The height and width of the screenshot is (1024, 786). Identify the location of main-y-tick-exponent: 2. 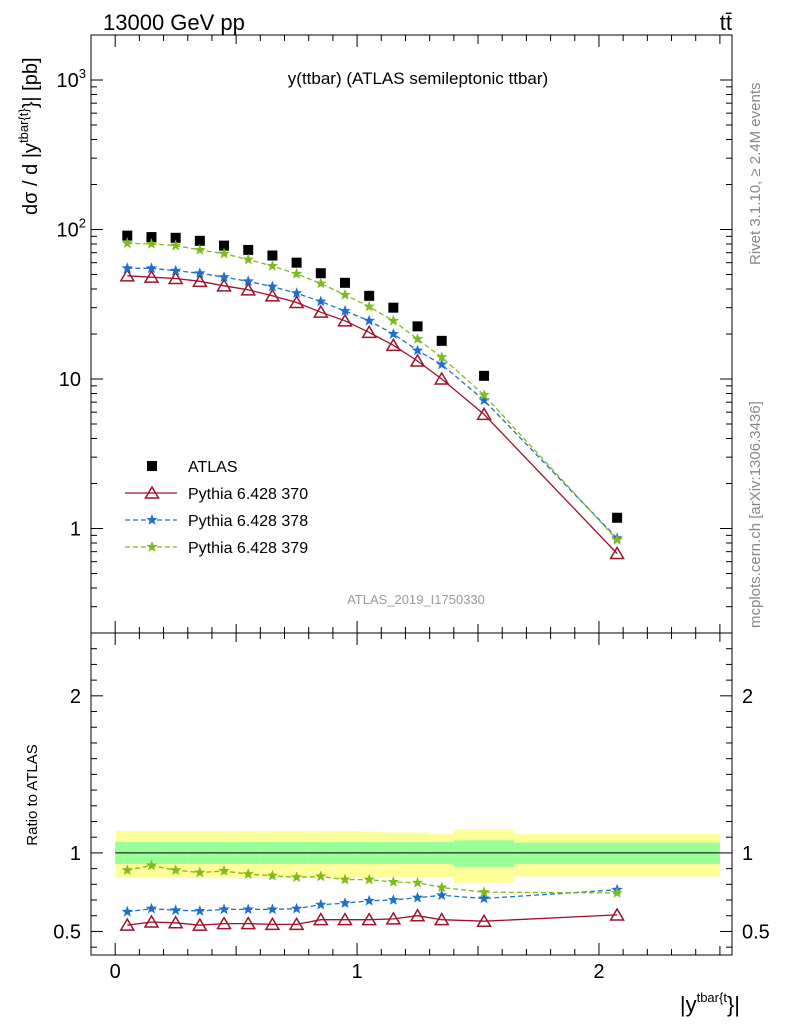
(82, 223).